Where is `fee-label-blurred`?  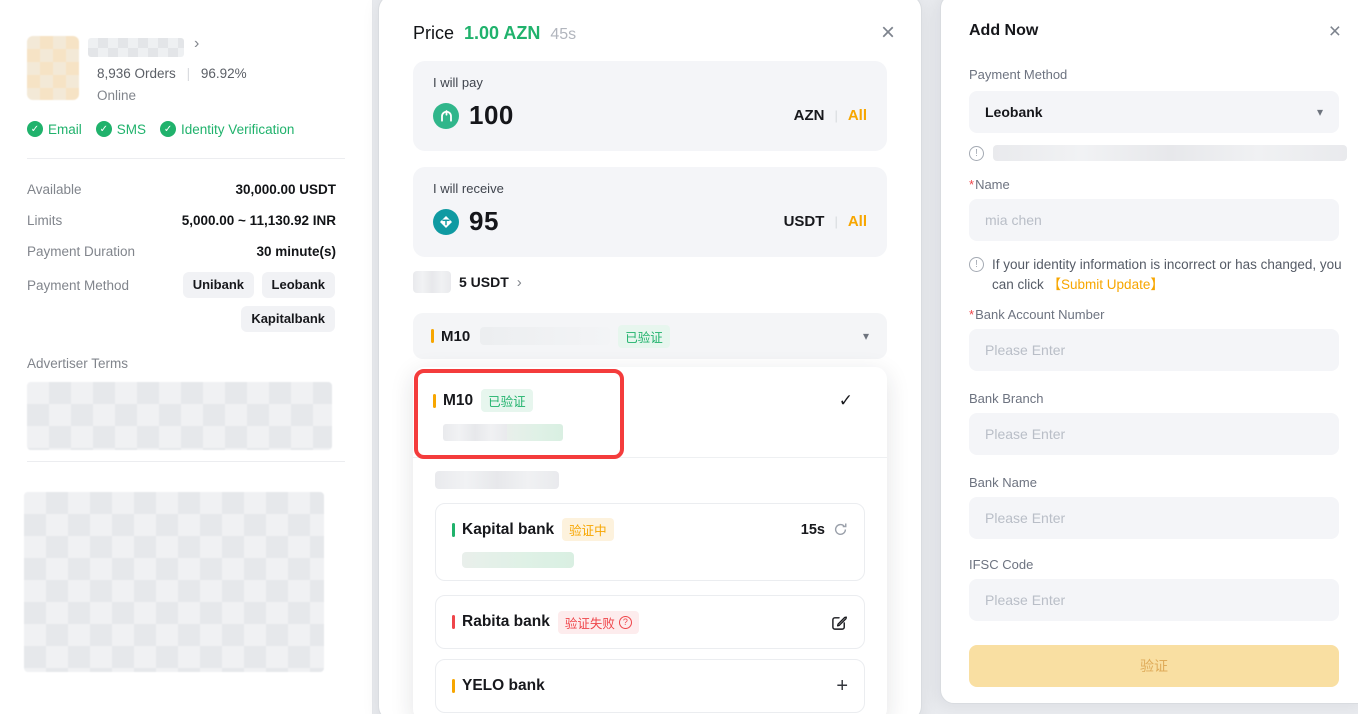
fee-label-blurred is located at coordinates (432, 282).